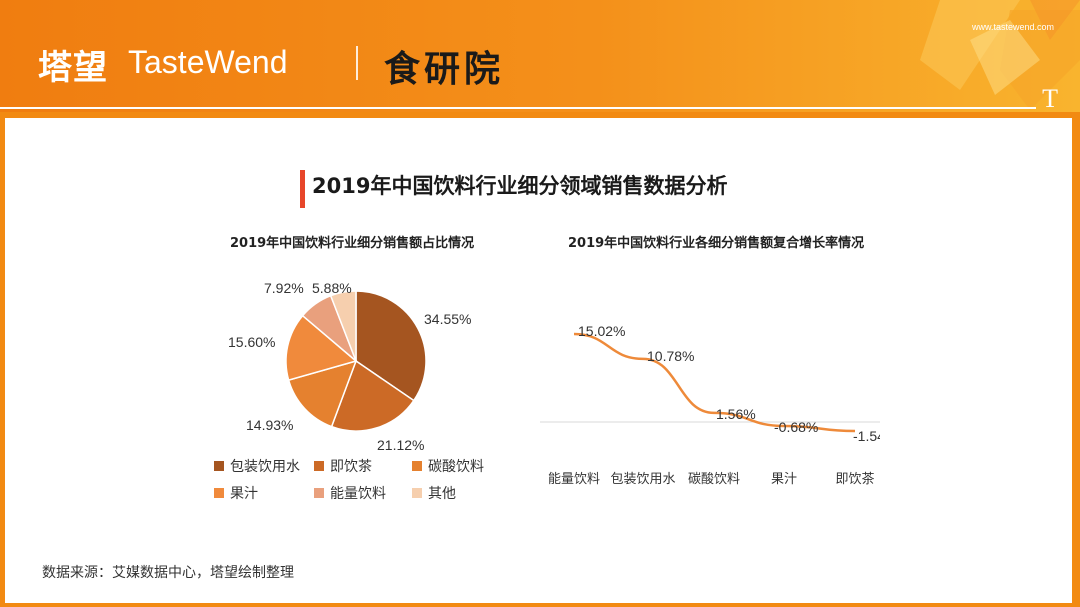 Image resolution: width=1080 pixels, height=607 pixels. I want to click on x-label-energy: 能量饮料, so click(574, 479).